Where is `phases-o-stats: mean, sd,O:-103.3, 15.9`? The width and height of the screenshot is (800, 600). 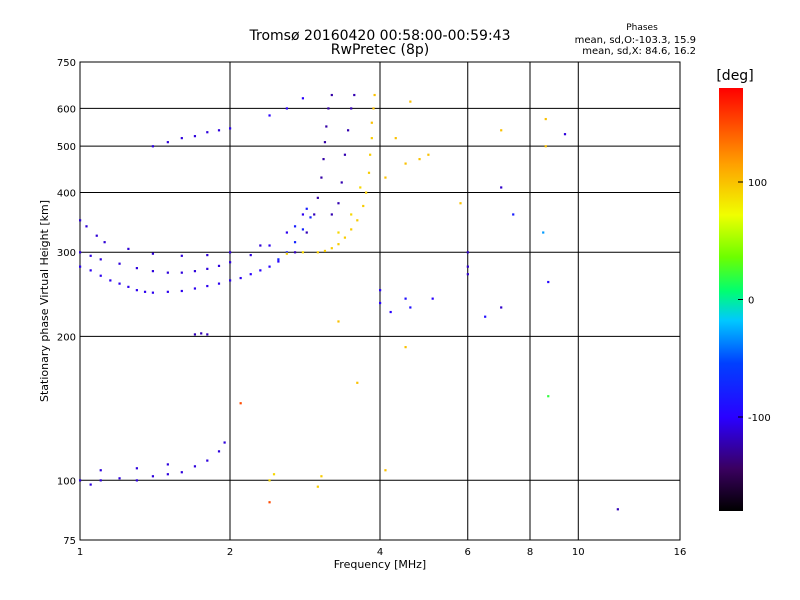 phases-o-stats: mean, sd,O:-103.3, 15.9 is located at coordinates (635, 40).